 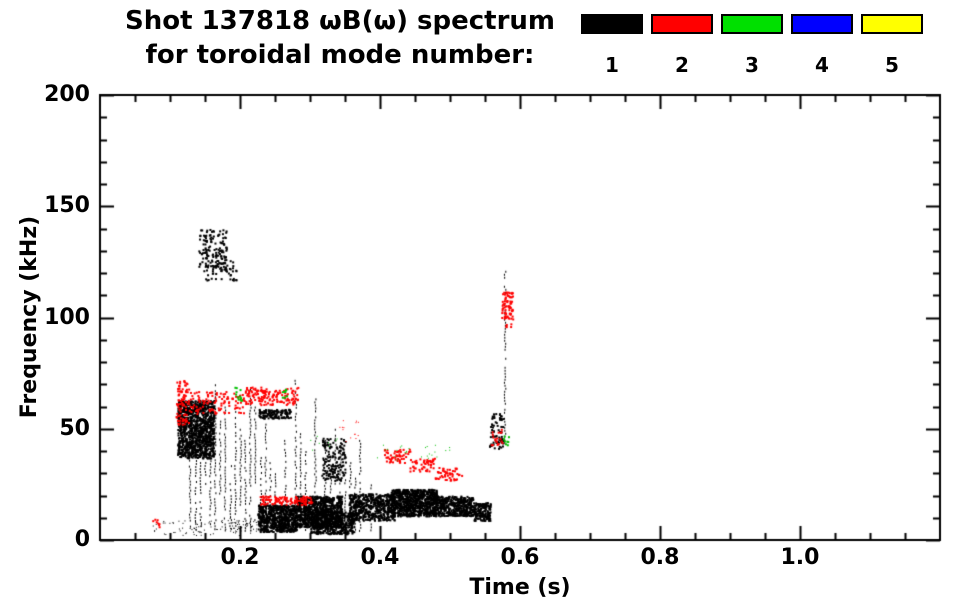 What do you see at coordinates (82, 539) in the screenshot?
I see `y-tick-label-0: 0` at bounding box center [82, 539].